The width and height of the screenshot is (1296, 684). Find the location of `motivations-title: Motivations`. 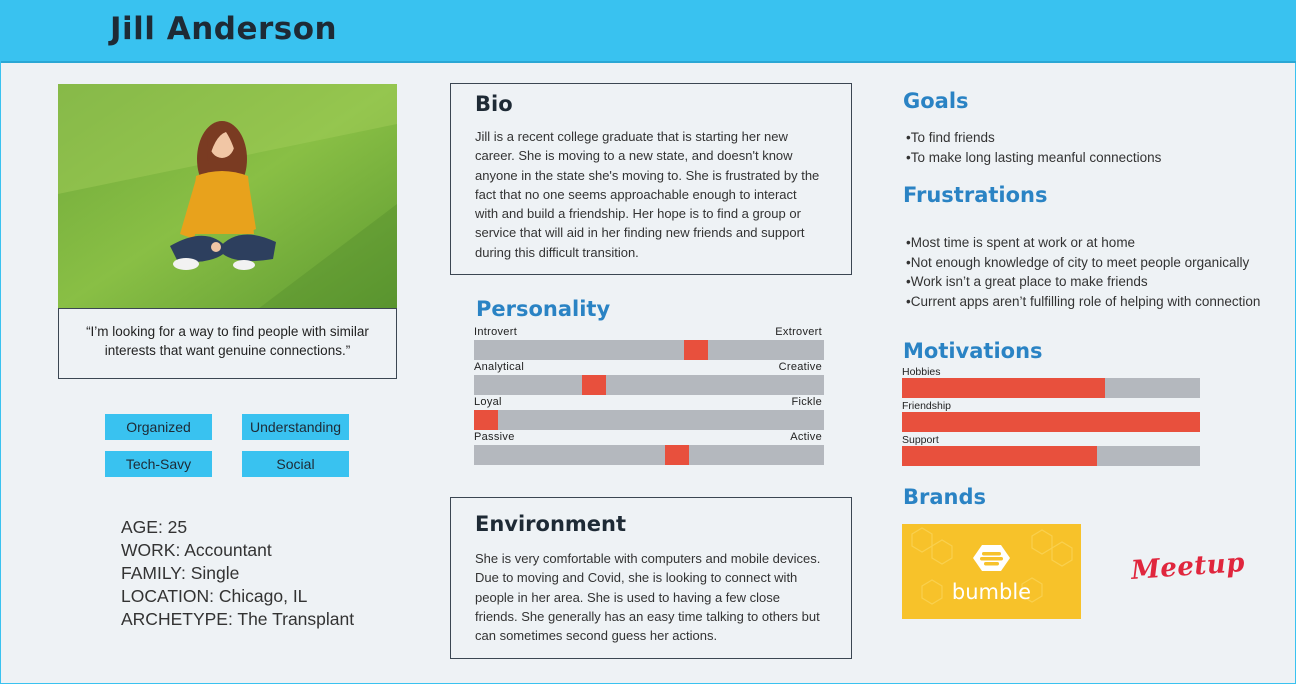

motivations-title: Motivations is located at coordinates (973, 351).